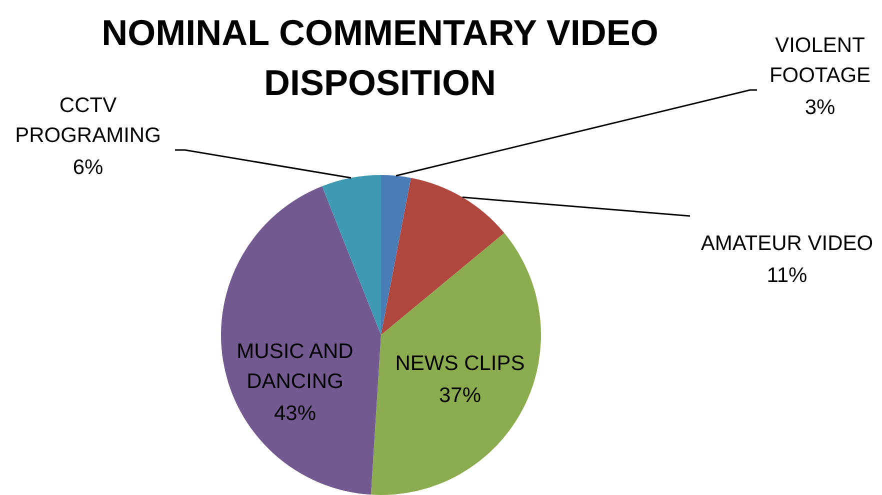  Describe the element at coordinates (88, 167) in the screenshot. I see `data-label: 6%` at that location.